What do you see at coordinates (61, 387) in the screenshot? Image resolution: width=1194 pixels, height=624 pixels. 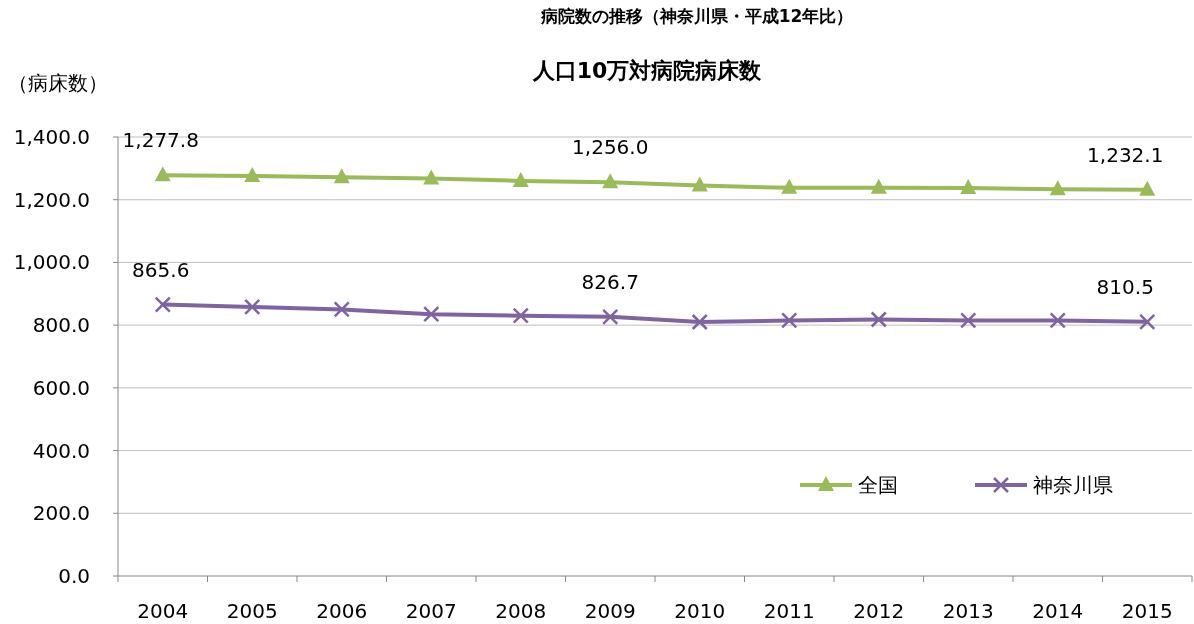 I see `y-tick-label: 600.0` at bounding box center [61, 387].